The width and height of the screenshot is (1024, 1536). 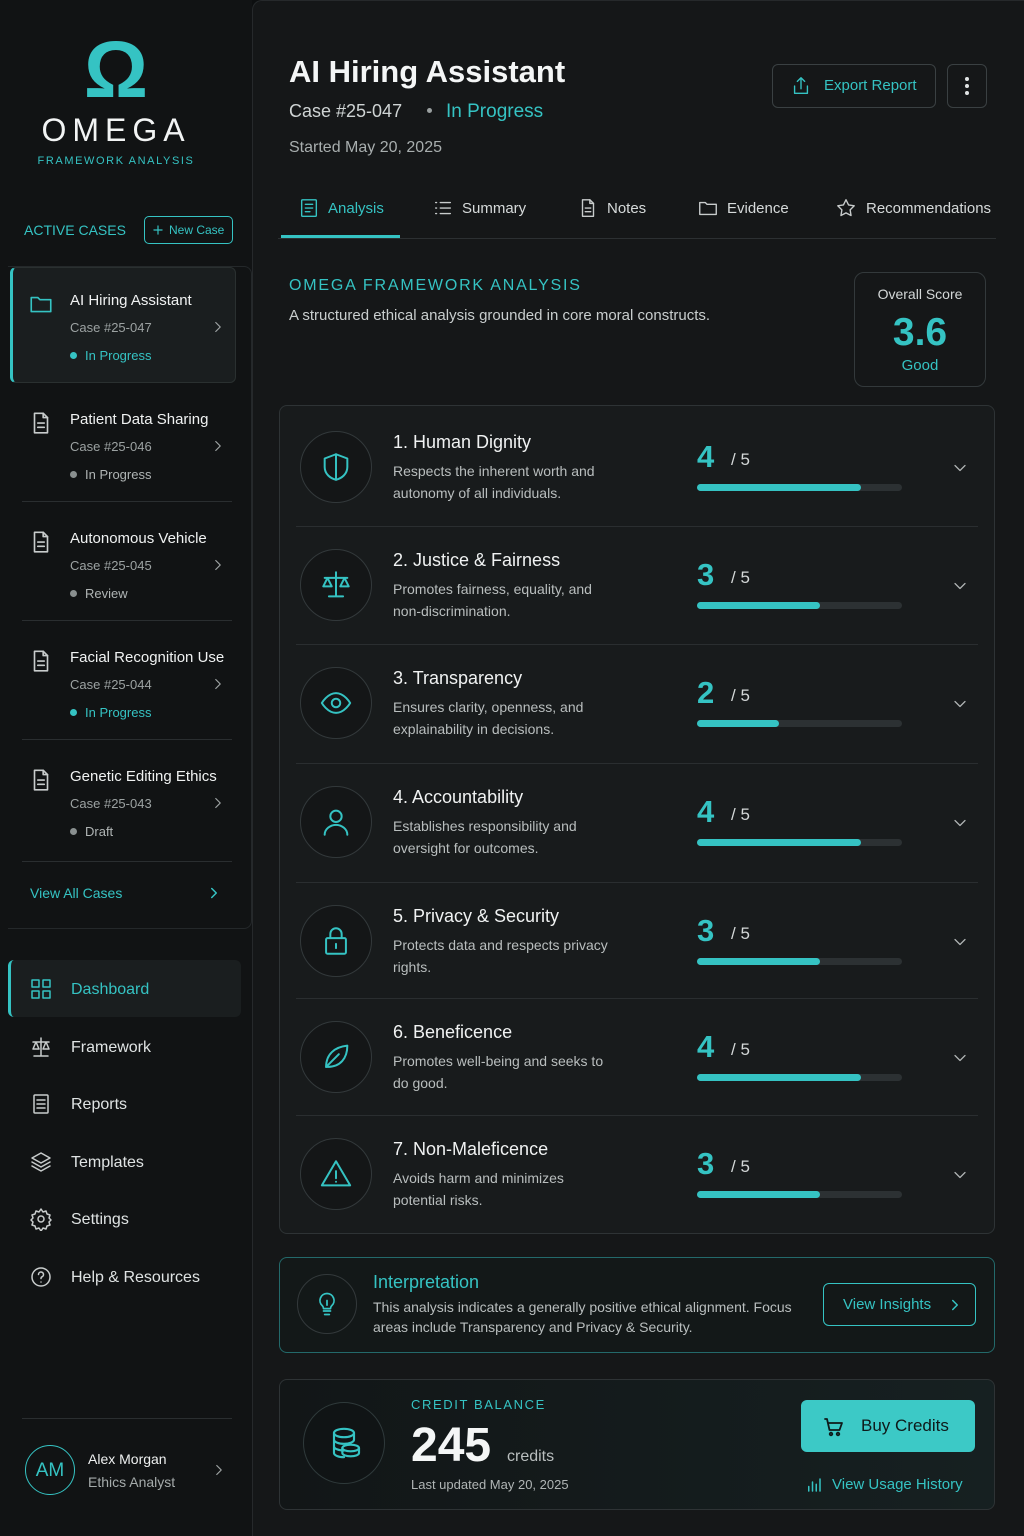 What do you see at coordinates (116, 161) in the screenshot?
I see `logo-subtitle: FRAMEWORK ANALYSIS` at bounding box center [116, 161].